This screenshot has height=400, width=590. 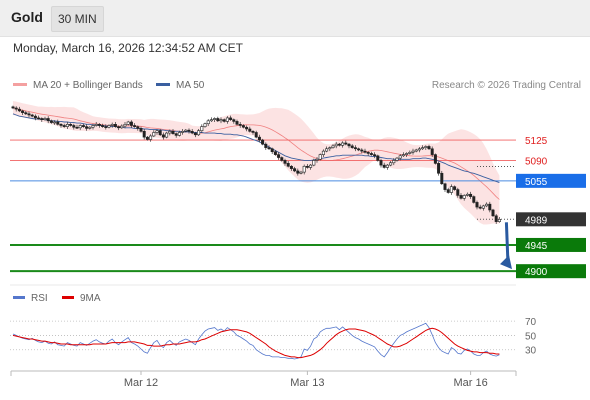 I want to click on x-tick-label: Mar 12, so click(x=141, y=383).